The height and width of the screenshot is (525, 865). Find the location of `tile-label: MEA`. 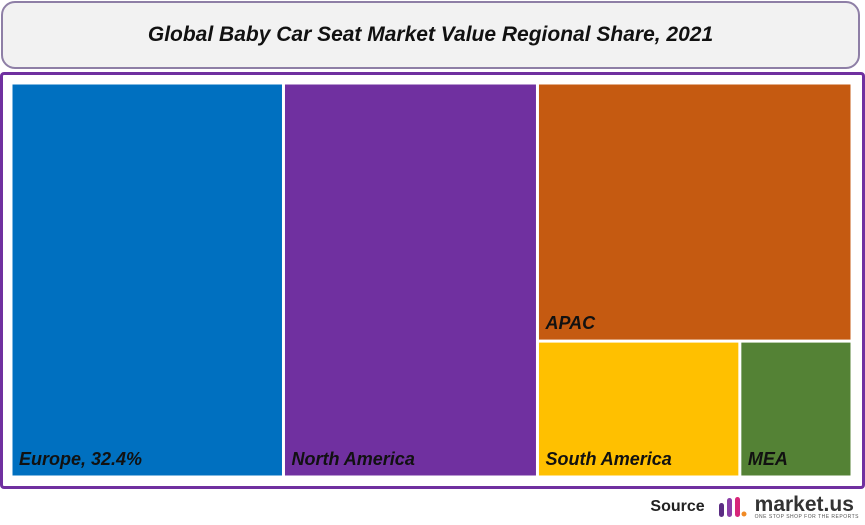

tile-label: MEA is located at coordinates (768, 459).